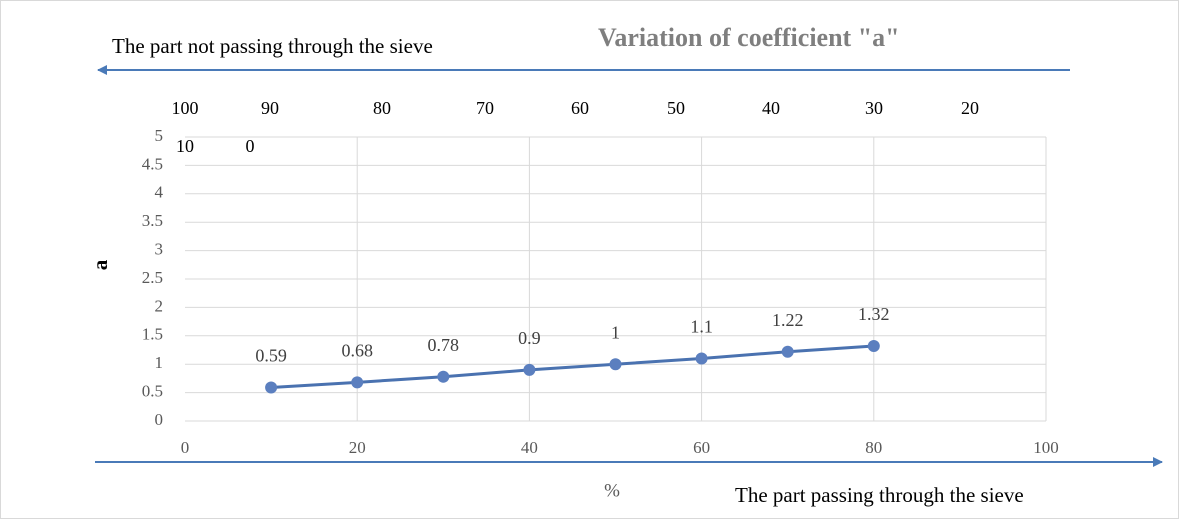  I want to click on bottom-caption: The part passing through the sieve, so click(879, 495).